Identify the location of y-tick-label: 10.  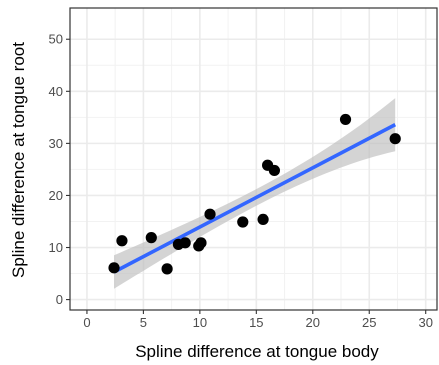
(56, 247).